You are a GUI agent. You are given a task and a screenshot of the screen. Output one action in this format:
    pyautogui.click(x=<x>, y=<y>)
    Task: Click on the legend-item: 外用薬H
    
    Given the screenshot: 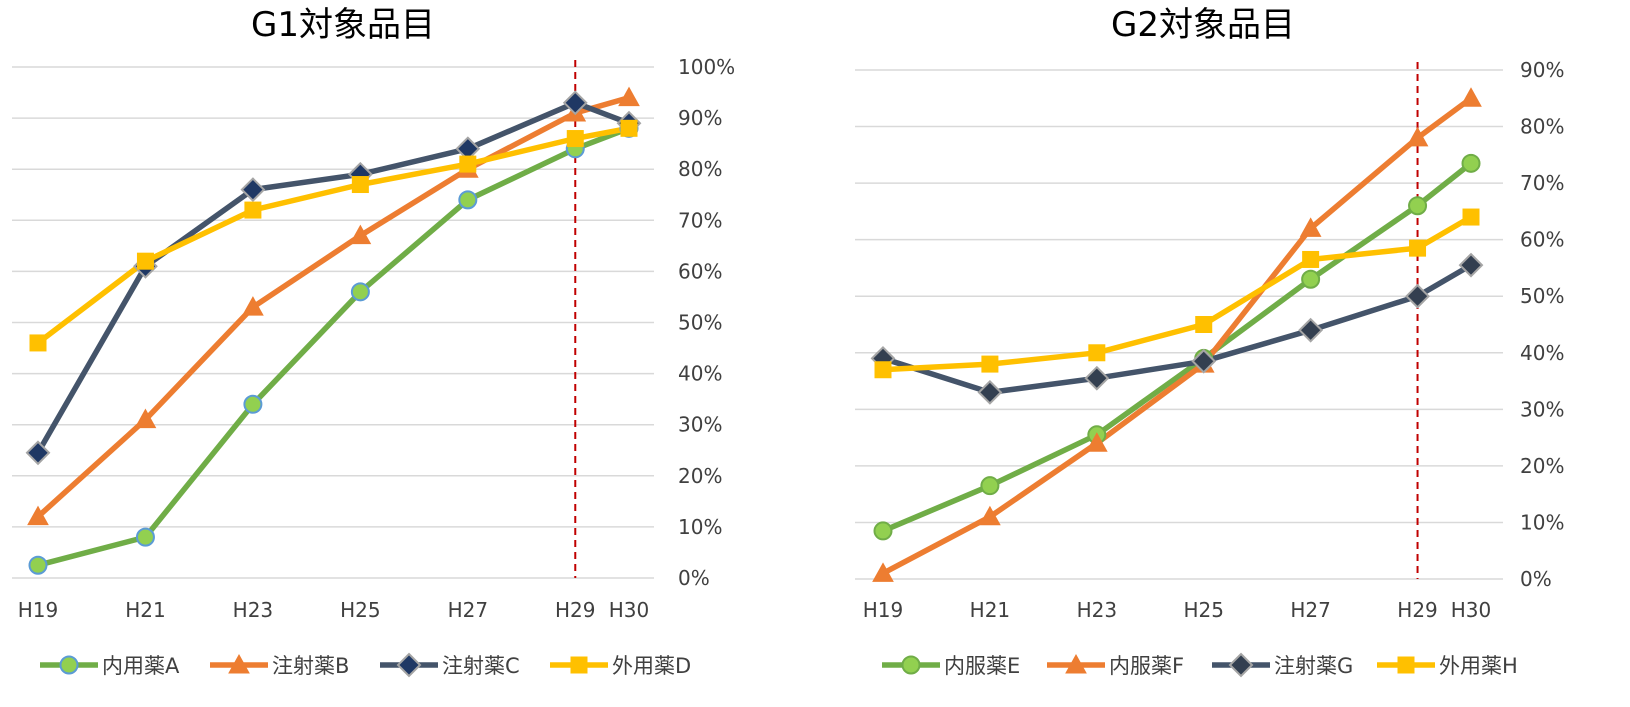 What is the action you would take?
    pyautogui.click(x=1447, y=666)
    